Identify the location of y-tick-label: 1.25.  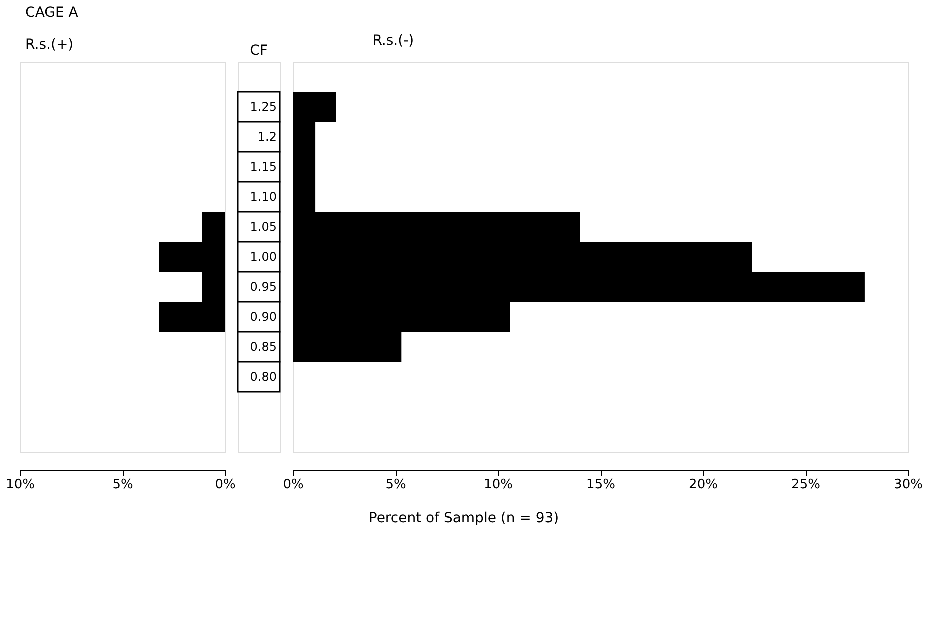
(263, 107).